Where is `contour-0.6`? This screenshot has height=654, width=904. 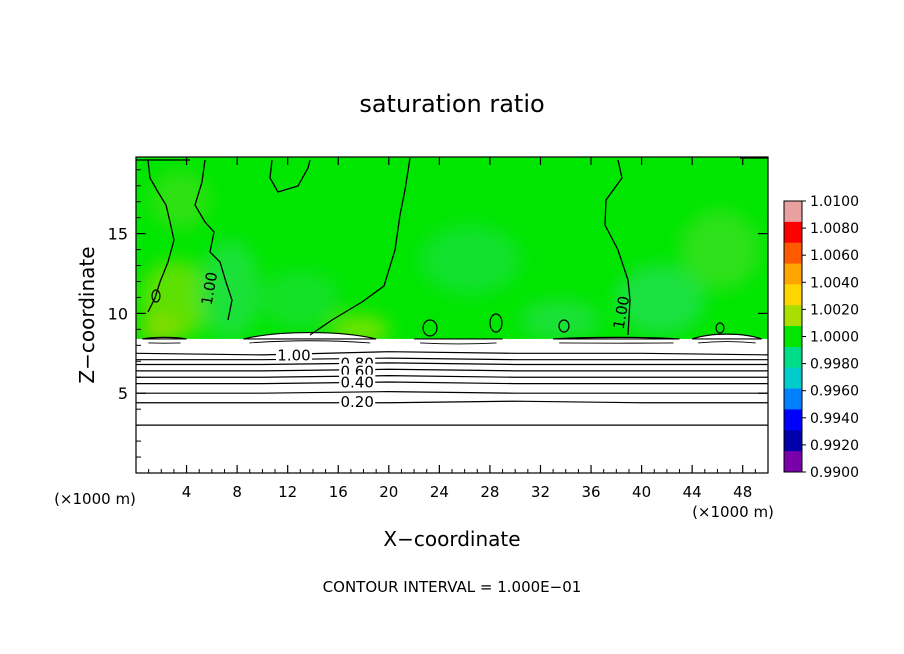 contour-0.6 is located at coordinates (452, 370).